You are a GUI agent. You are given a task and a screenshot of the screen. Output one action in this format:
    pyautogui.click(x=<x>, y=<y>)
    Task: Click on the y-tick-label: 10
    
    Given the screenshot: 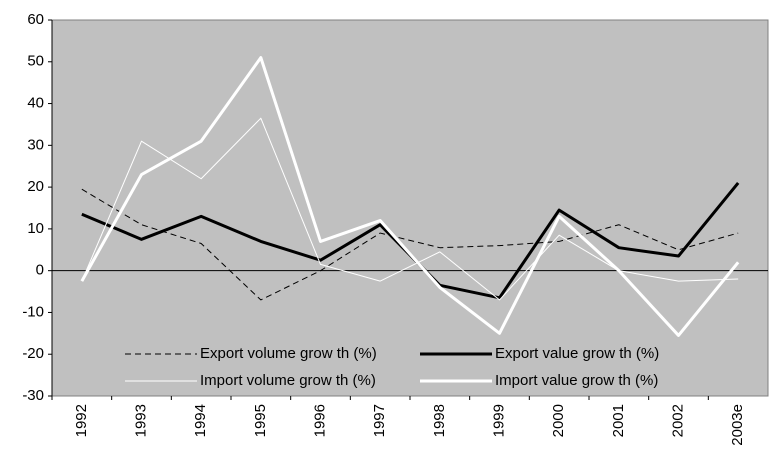 What is the action you would take?
    pyautogui.click(x=35, y=228)
    